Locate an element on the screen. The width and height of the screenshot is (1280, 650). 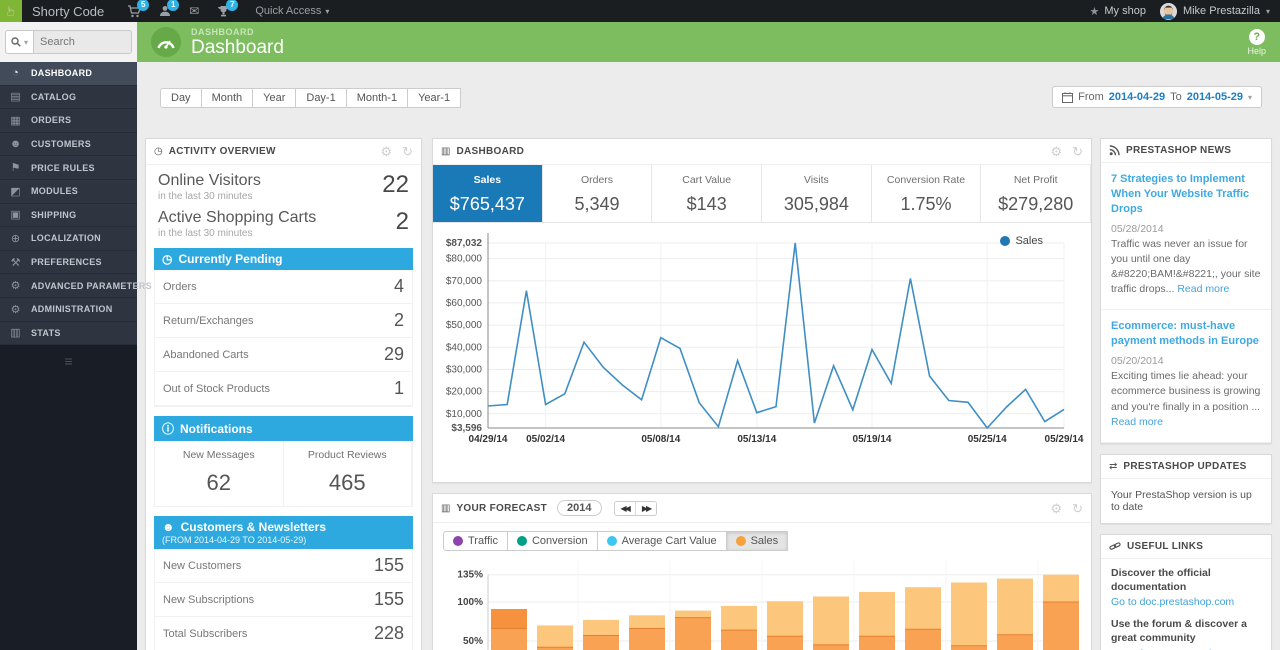
useful-link-url: Go to doc.prestashop.com is located at coordinates (1173, 602).